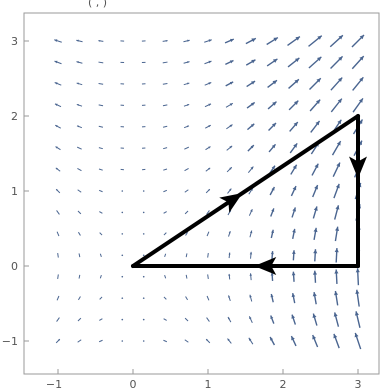 The width and height of the screenshot is (387, 388). Describe the element at coordinates (14, 191) in the screenshot. I see `y-tick-label: 1` at that location.